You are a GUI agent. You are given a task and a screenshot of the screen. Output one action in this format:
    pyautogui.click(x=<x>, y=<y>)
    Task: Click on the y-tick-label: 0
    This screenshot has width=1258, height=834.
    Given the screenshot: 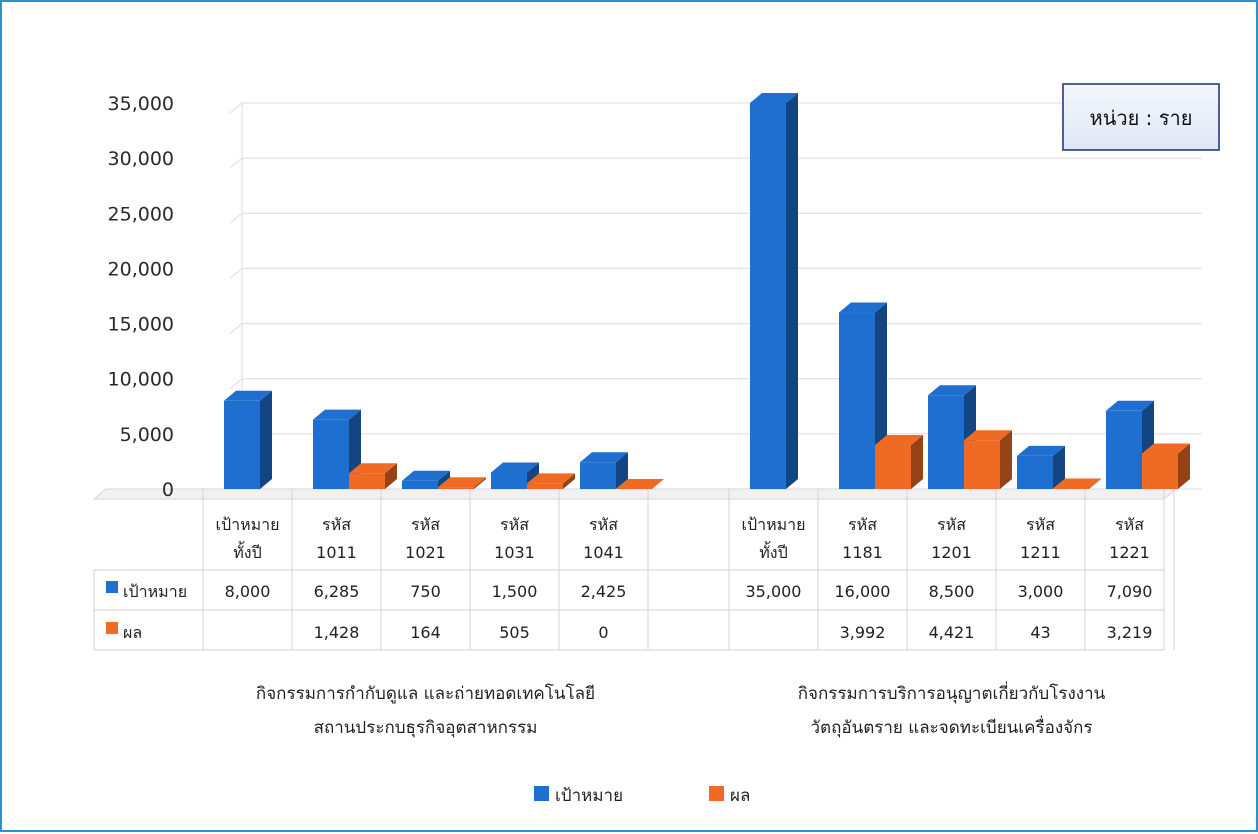 What is the action you would take?
    pyautogui.click(x=168, y=490)
    